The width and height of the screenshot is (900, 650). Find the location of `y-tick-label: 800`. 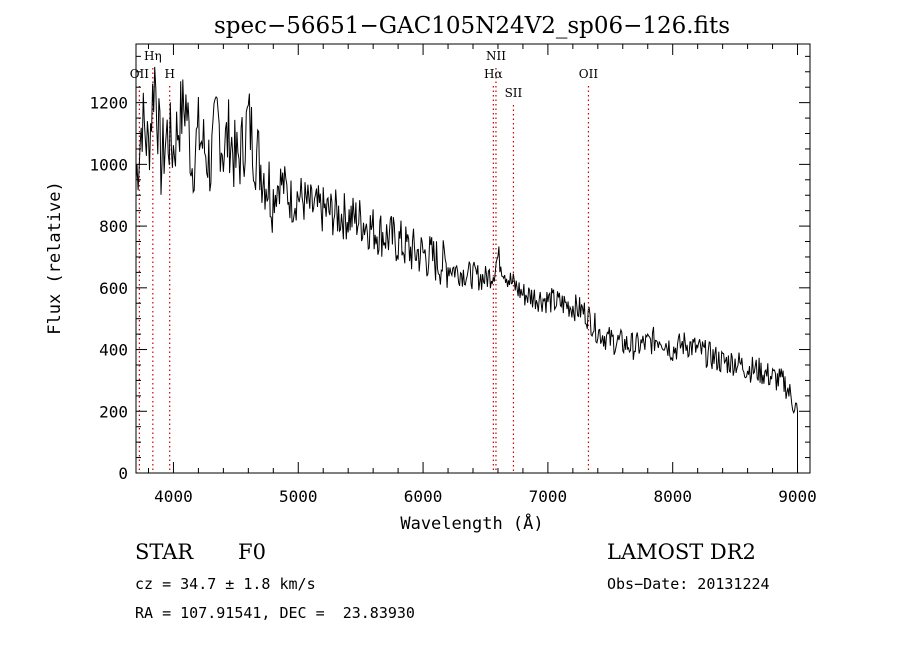

y-tick-label: 800 is located at coordinates (113, 226).